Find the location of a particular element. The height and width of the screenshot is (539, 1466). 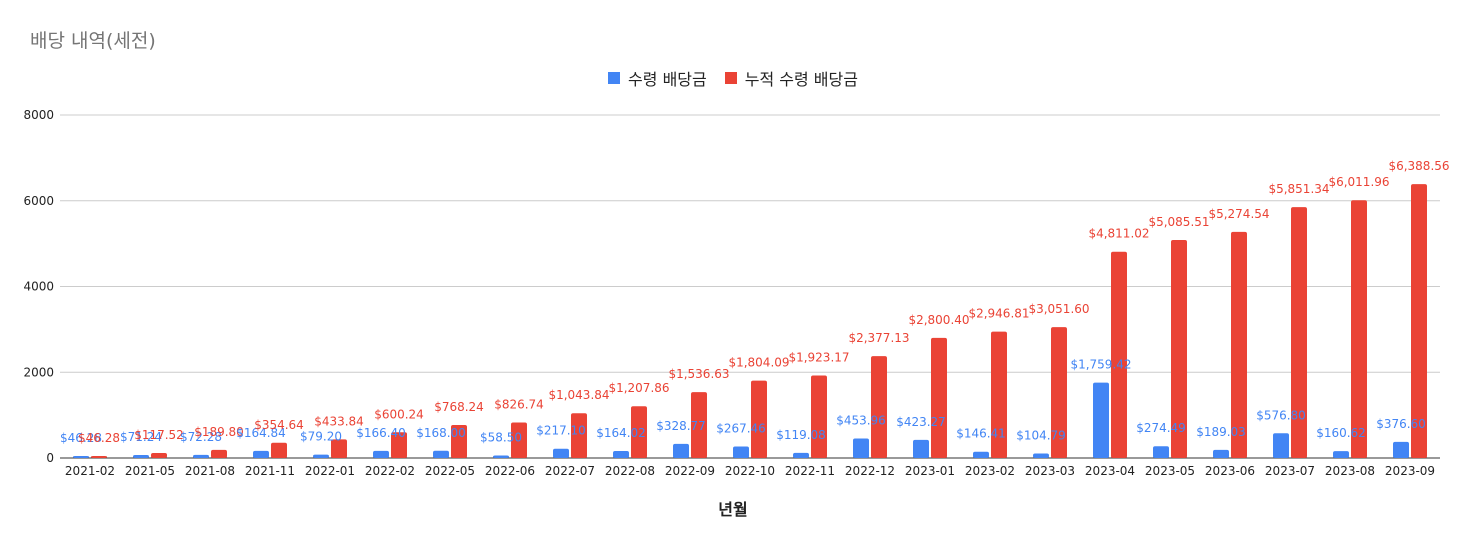

legend-item-cumulative: 누적 수령 배당금 is located at coordinates (791, 78).